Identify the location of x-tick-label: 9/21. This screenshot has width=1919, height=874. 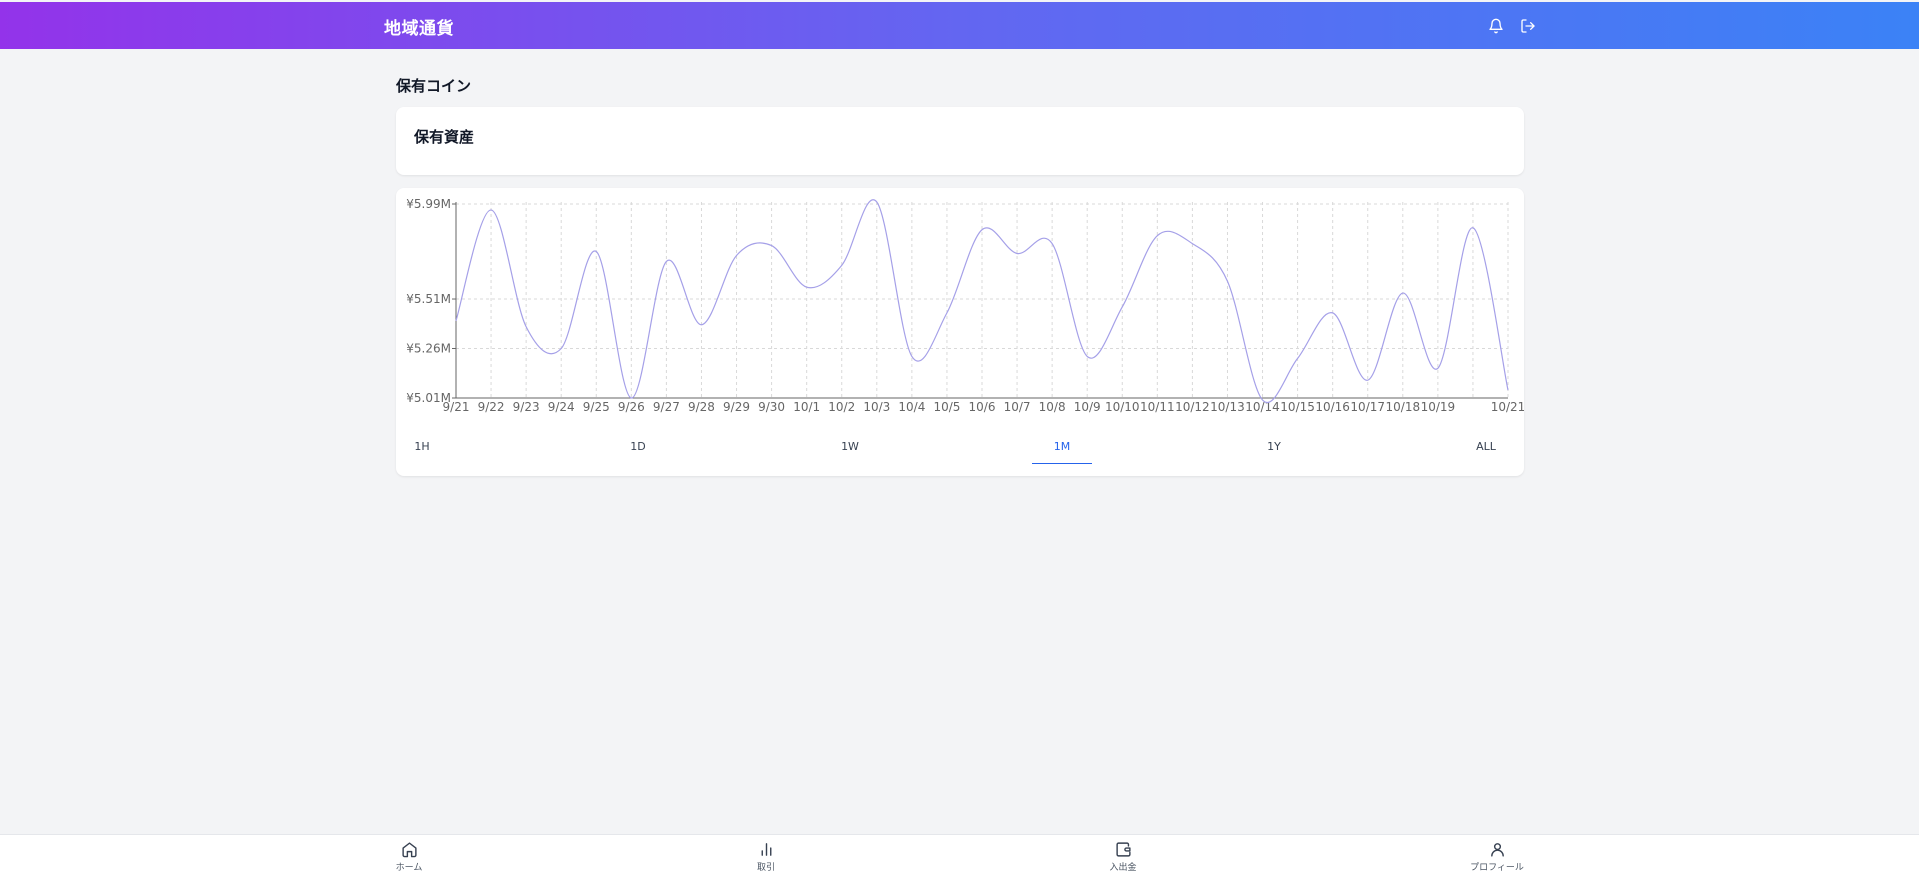
(456, 407).